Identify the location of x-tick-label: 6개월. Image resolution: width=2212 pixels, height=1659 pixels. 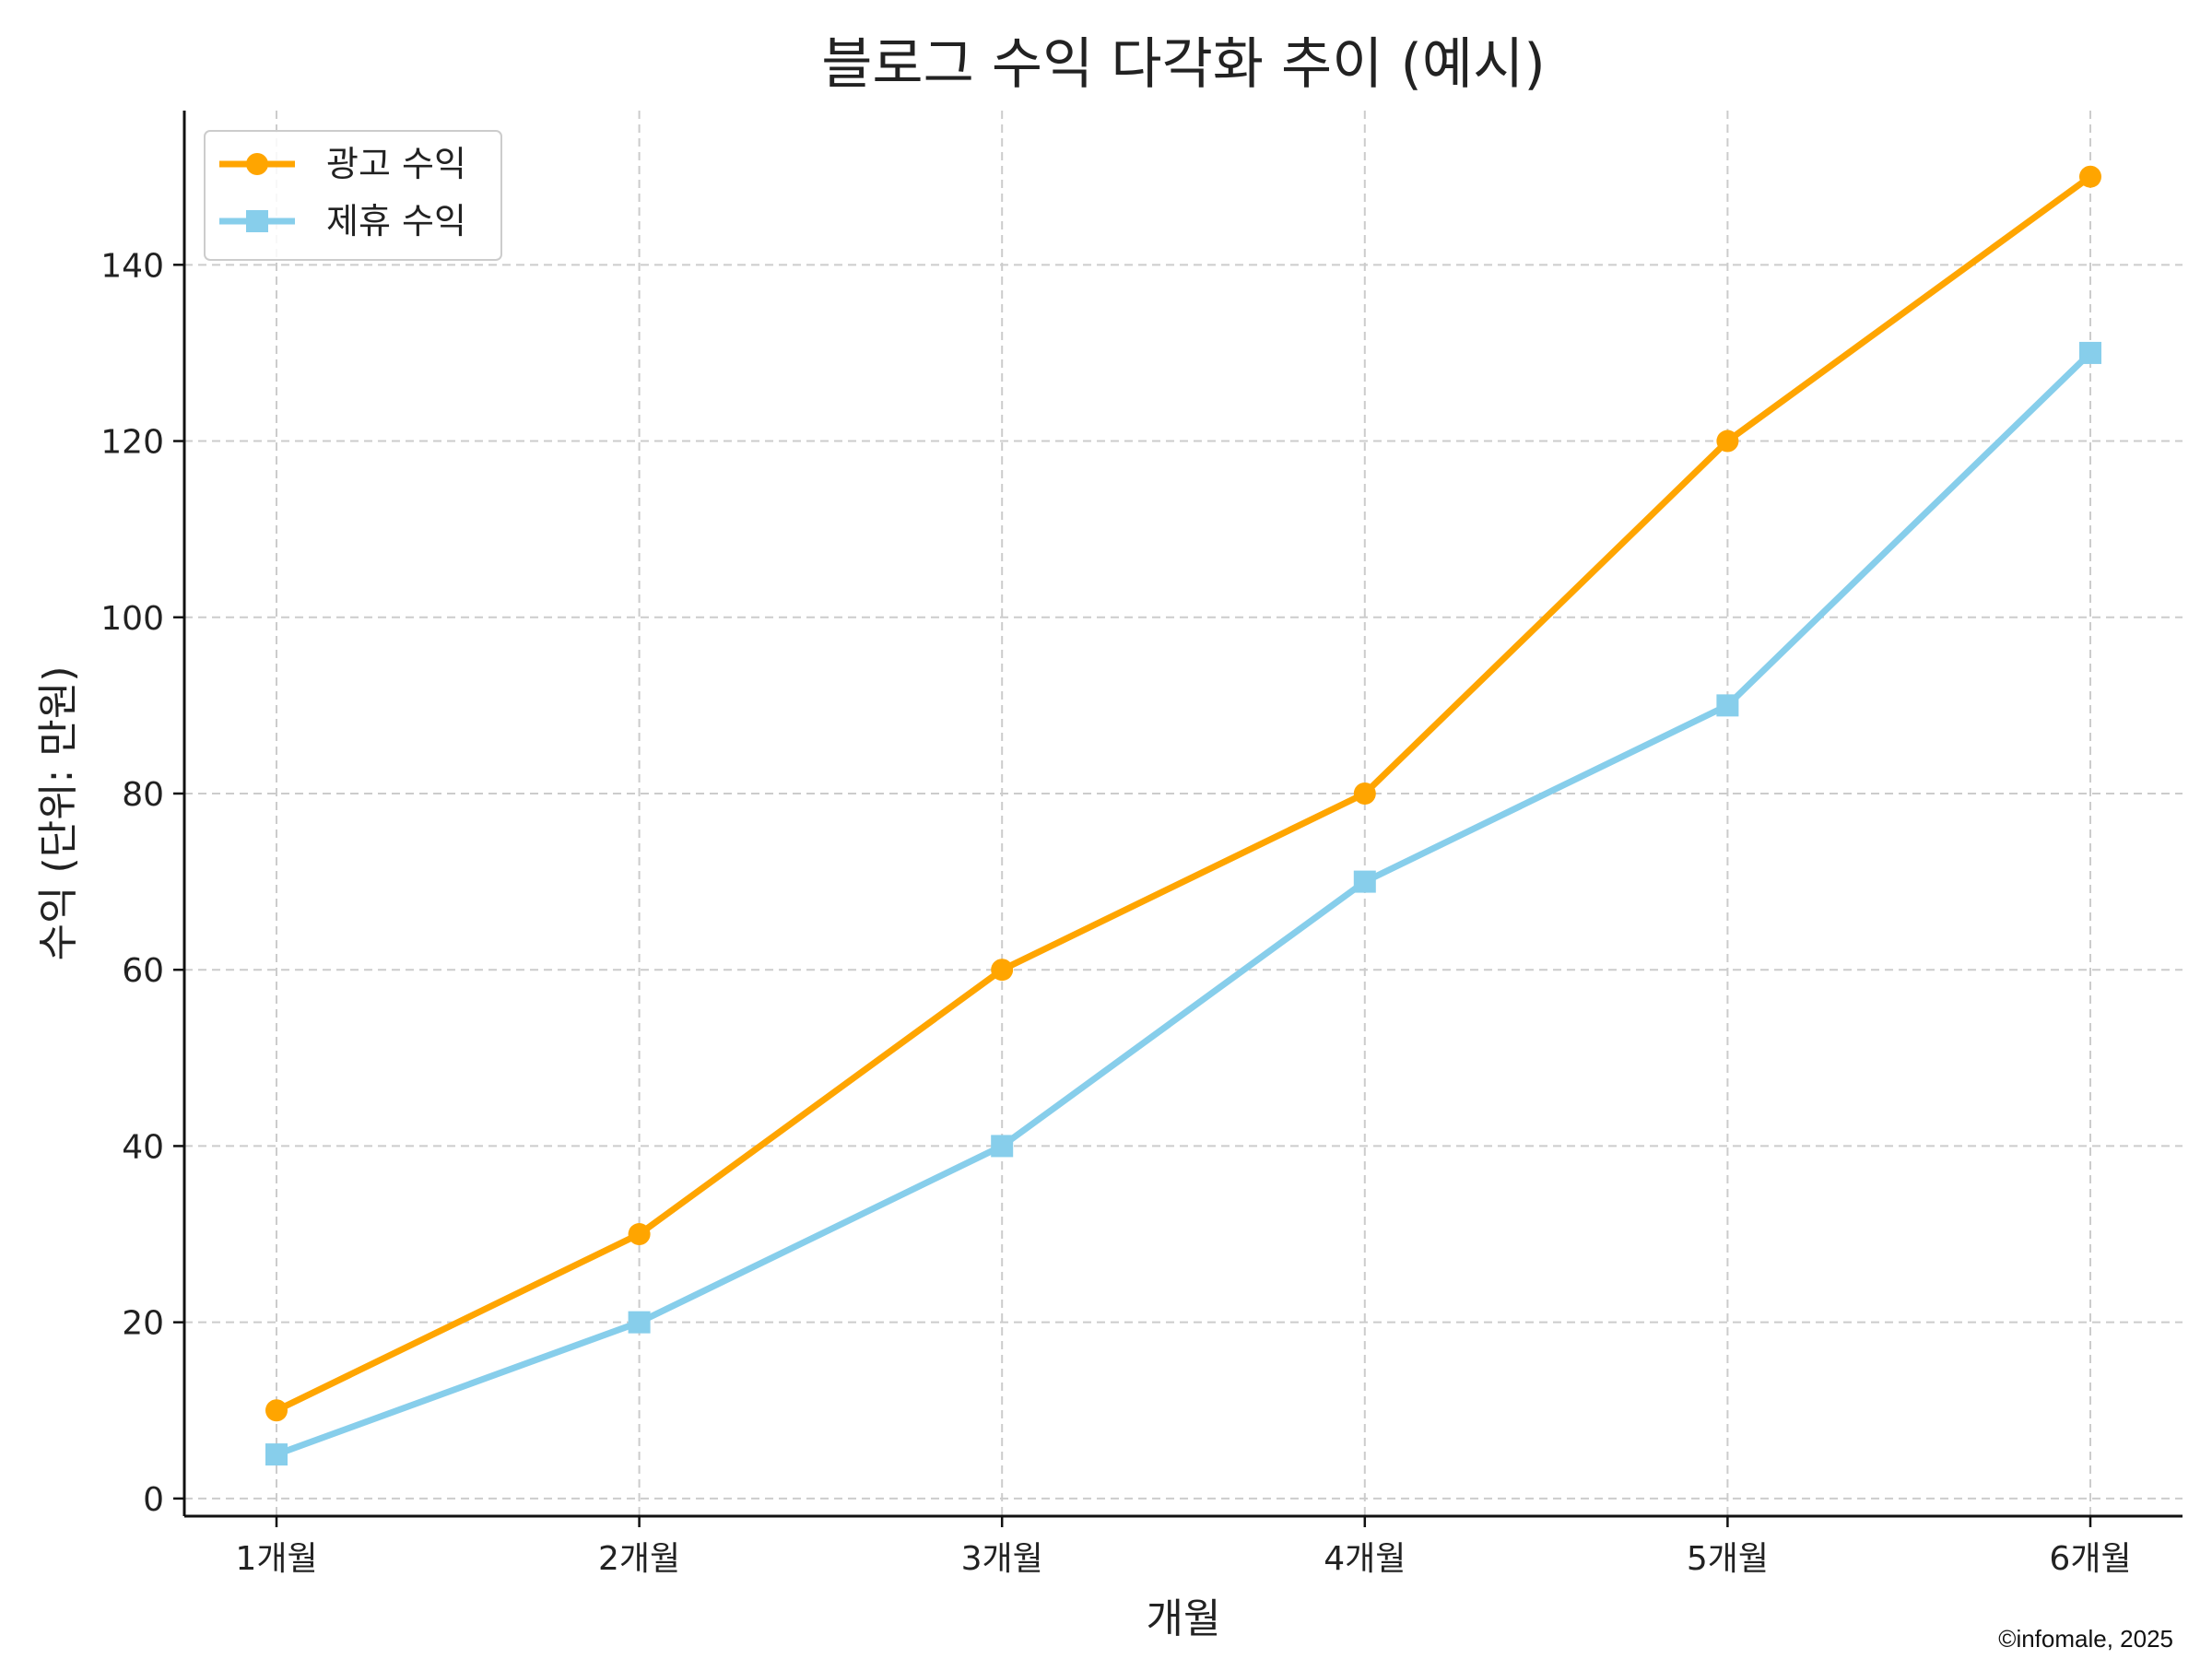
(2090, 1559).